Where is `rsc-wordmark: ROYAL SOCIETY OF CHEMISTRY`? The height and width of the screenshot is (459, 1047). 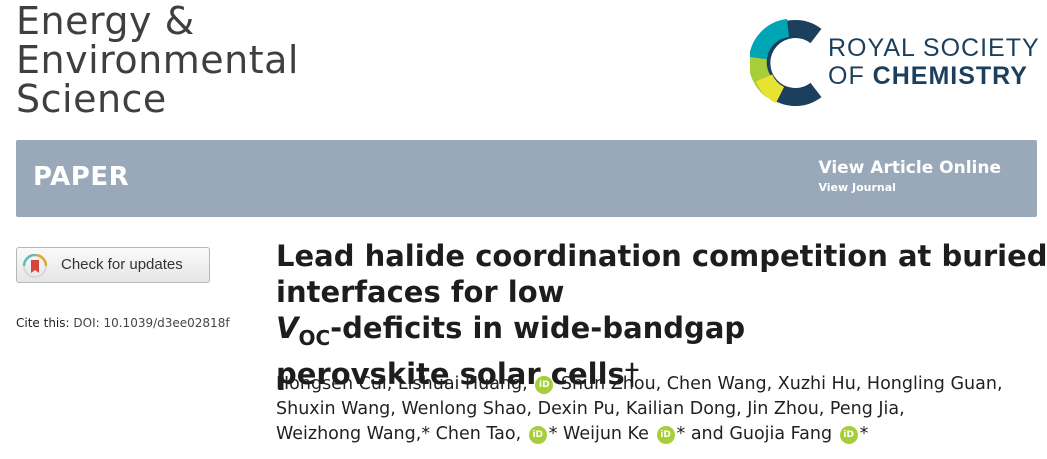
rsc-wordmark: ROYAL SOCIETY OF CHEMISTRY is located at coordinates (934, 62).